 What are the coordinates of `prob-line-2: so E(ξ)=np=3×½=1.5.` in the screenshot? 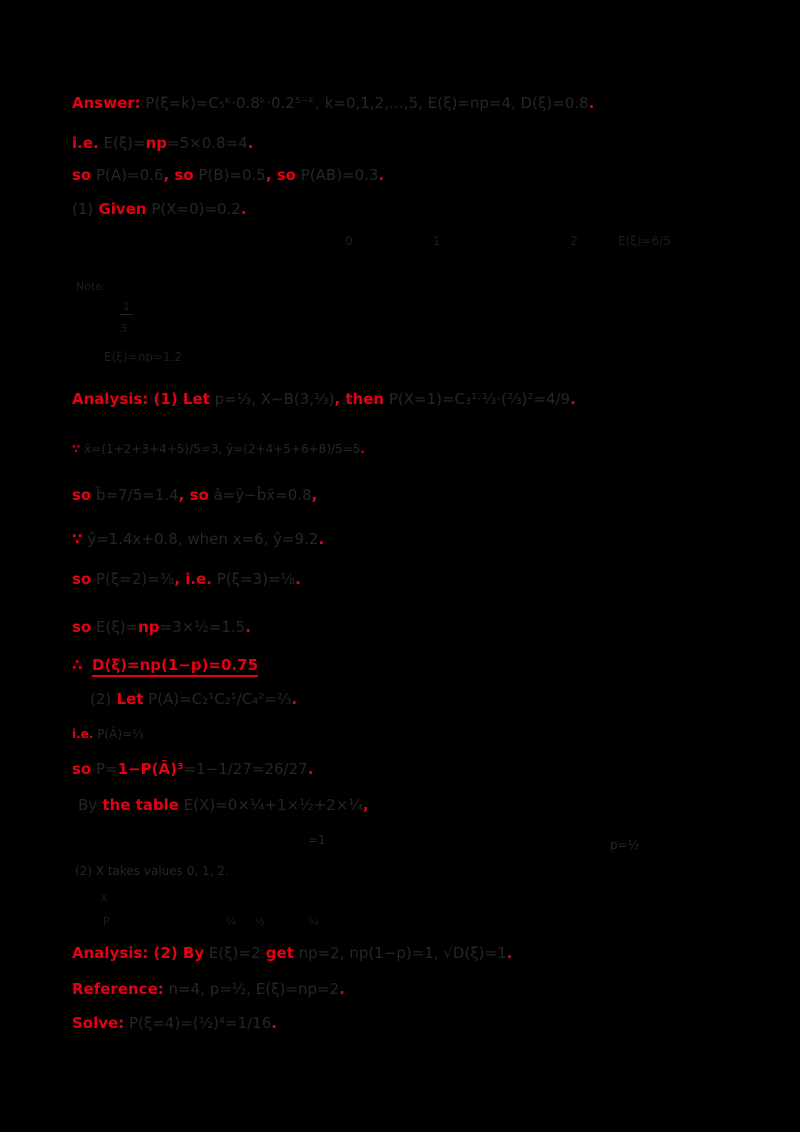 It's located at (161, 627).